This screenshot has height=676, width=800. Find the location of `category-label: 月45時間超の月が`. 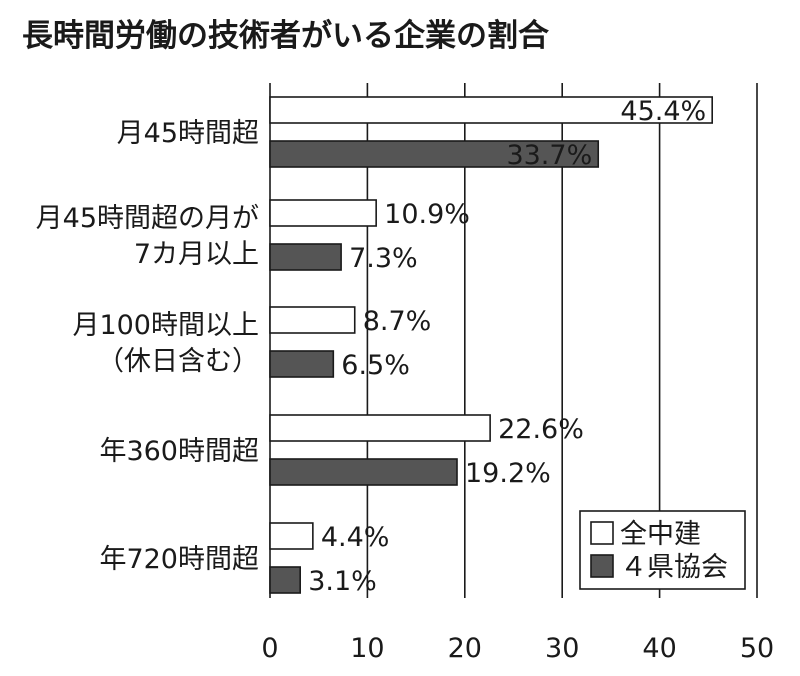

category-label: 月45時間超の月が is located at coordinates (147, 218).